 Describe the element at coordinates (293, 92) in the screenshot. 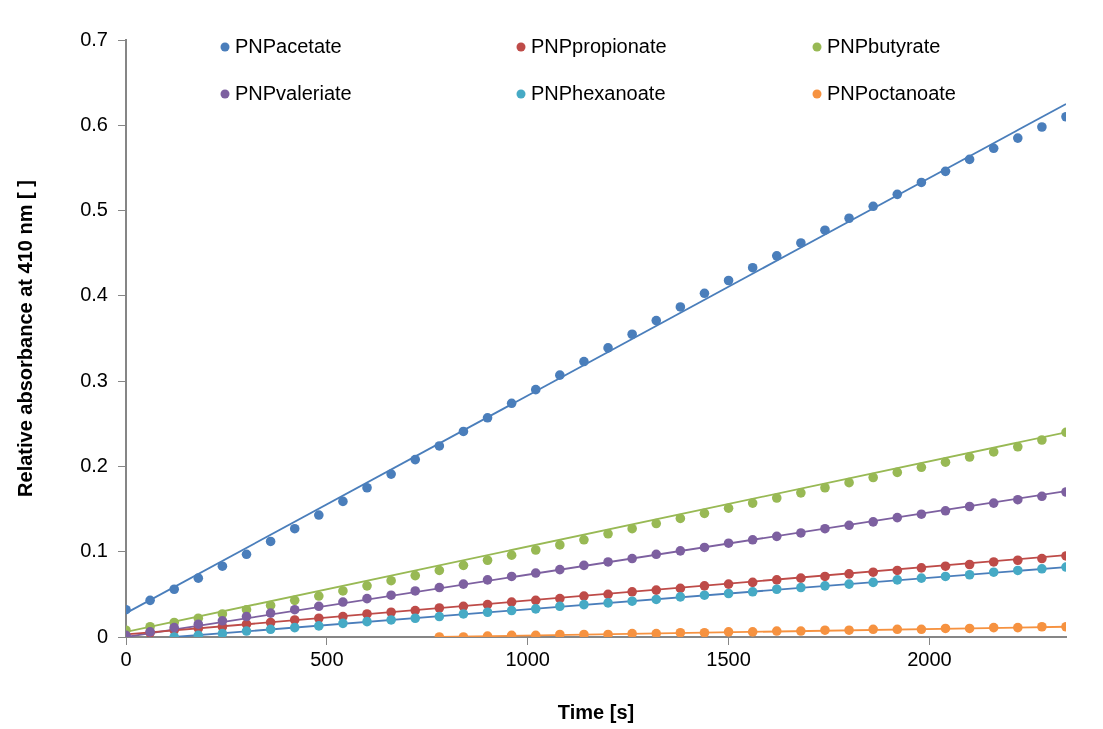

I see `legend-label: PNPvaleriate` at that location.